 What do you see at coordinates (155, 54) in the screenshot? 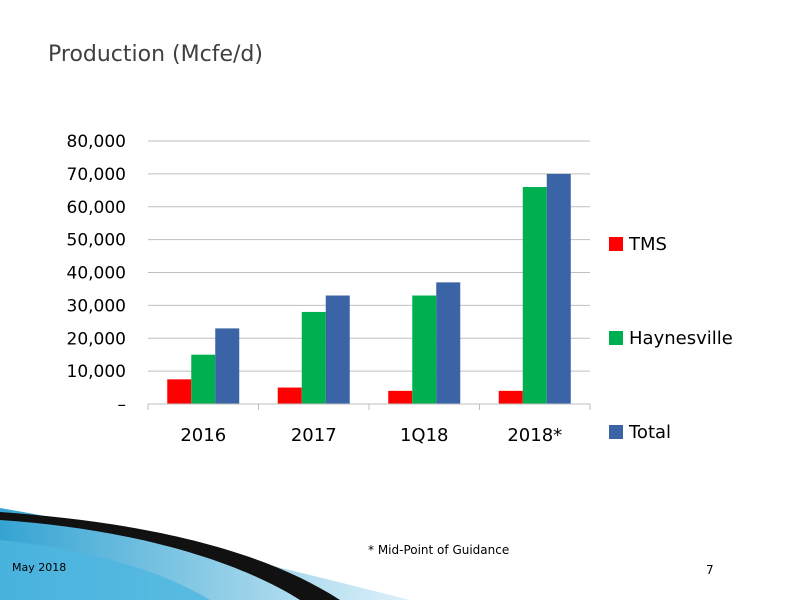
I see `slide-title: Production (Mcfe/d)` at bounding box center [155, 54].